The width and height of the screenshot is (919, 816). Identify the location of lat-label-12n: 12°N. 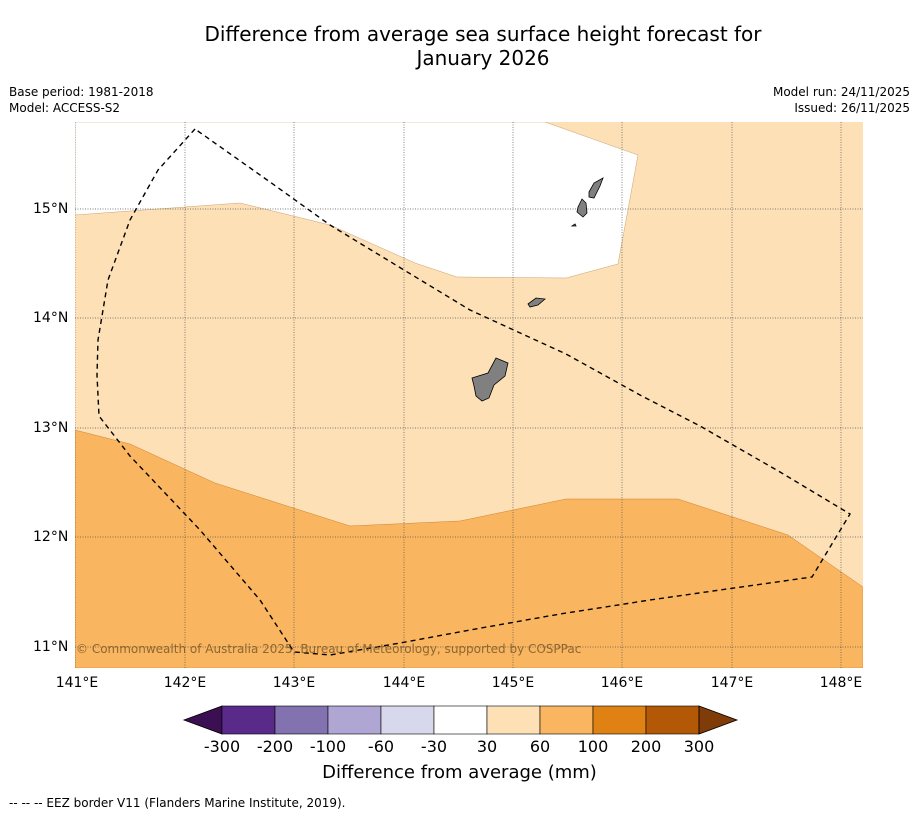
(51, 537).